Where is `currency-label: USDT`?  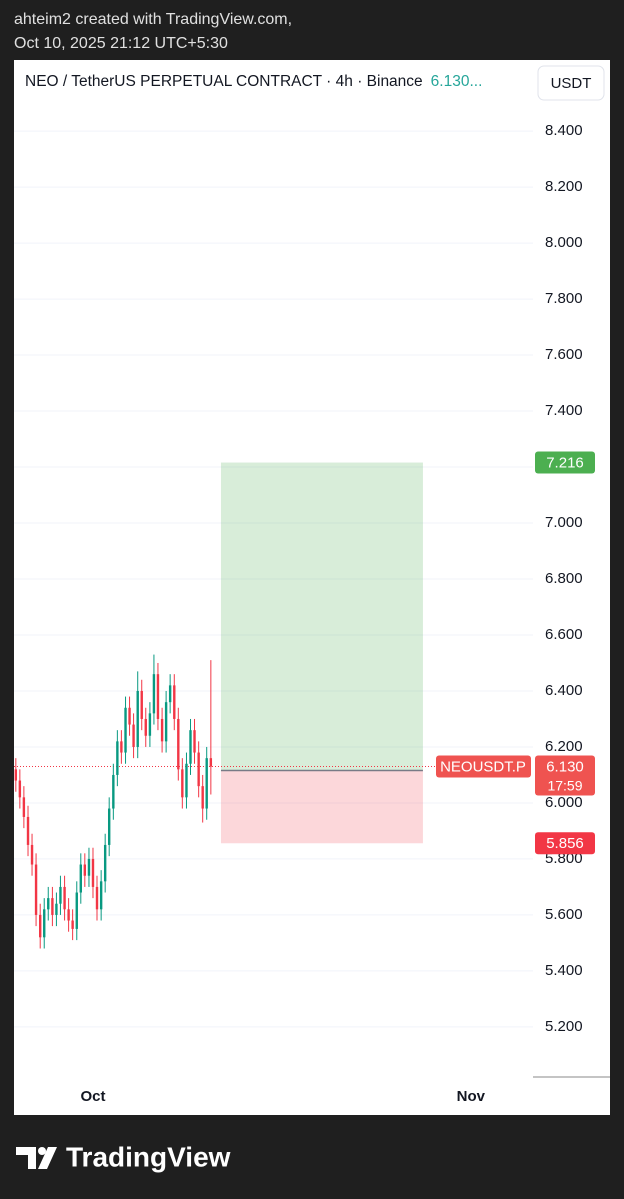 currency-label: USDT is located at coordinates (571, 83).